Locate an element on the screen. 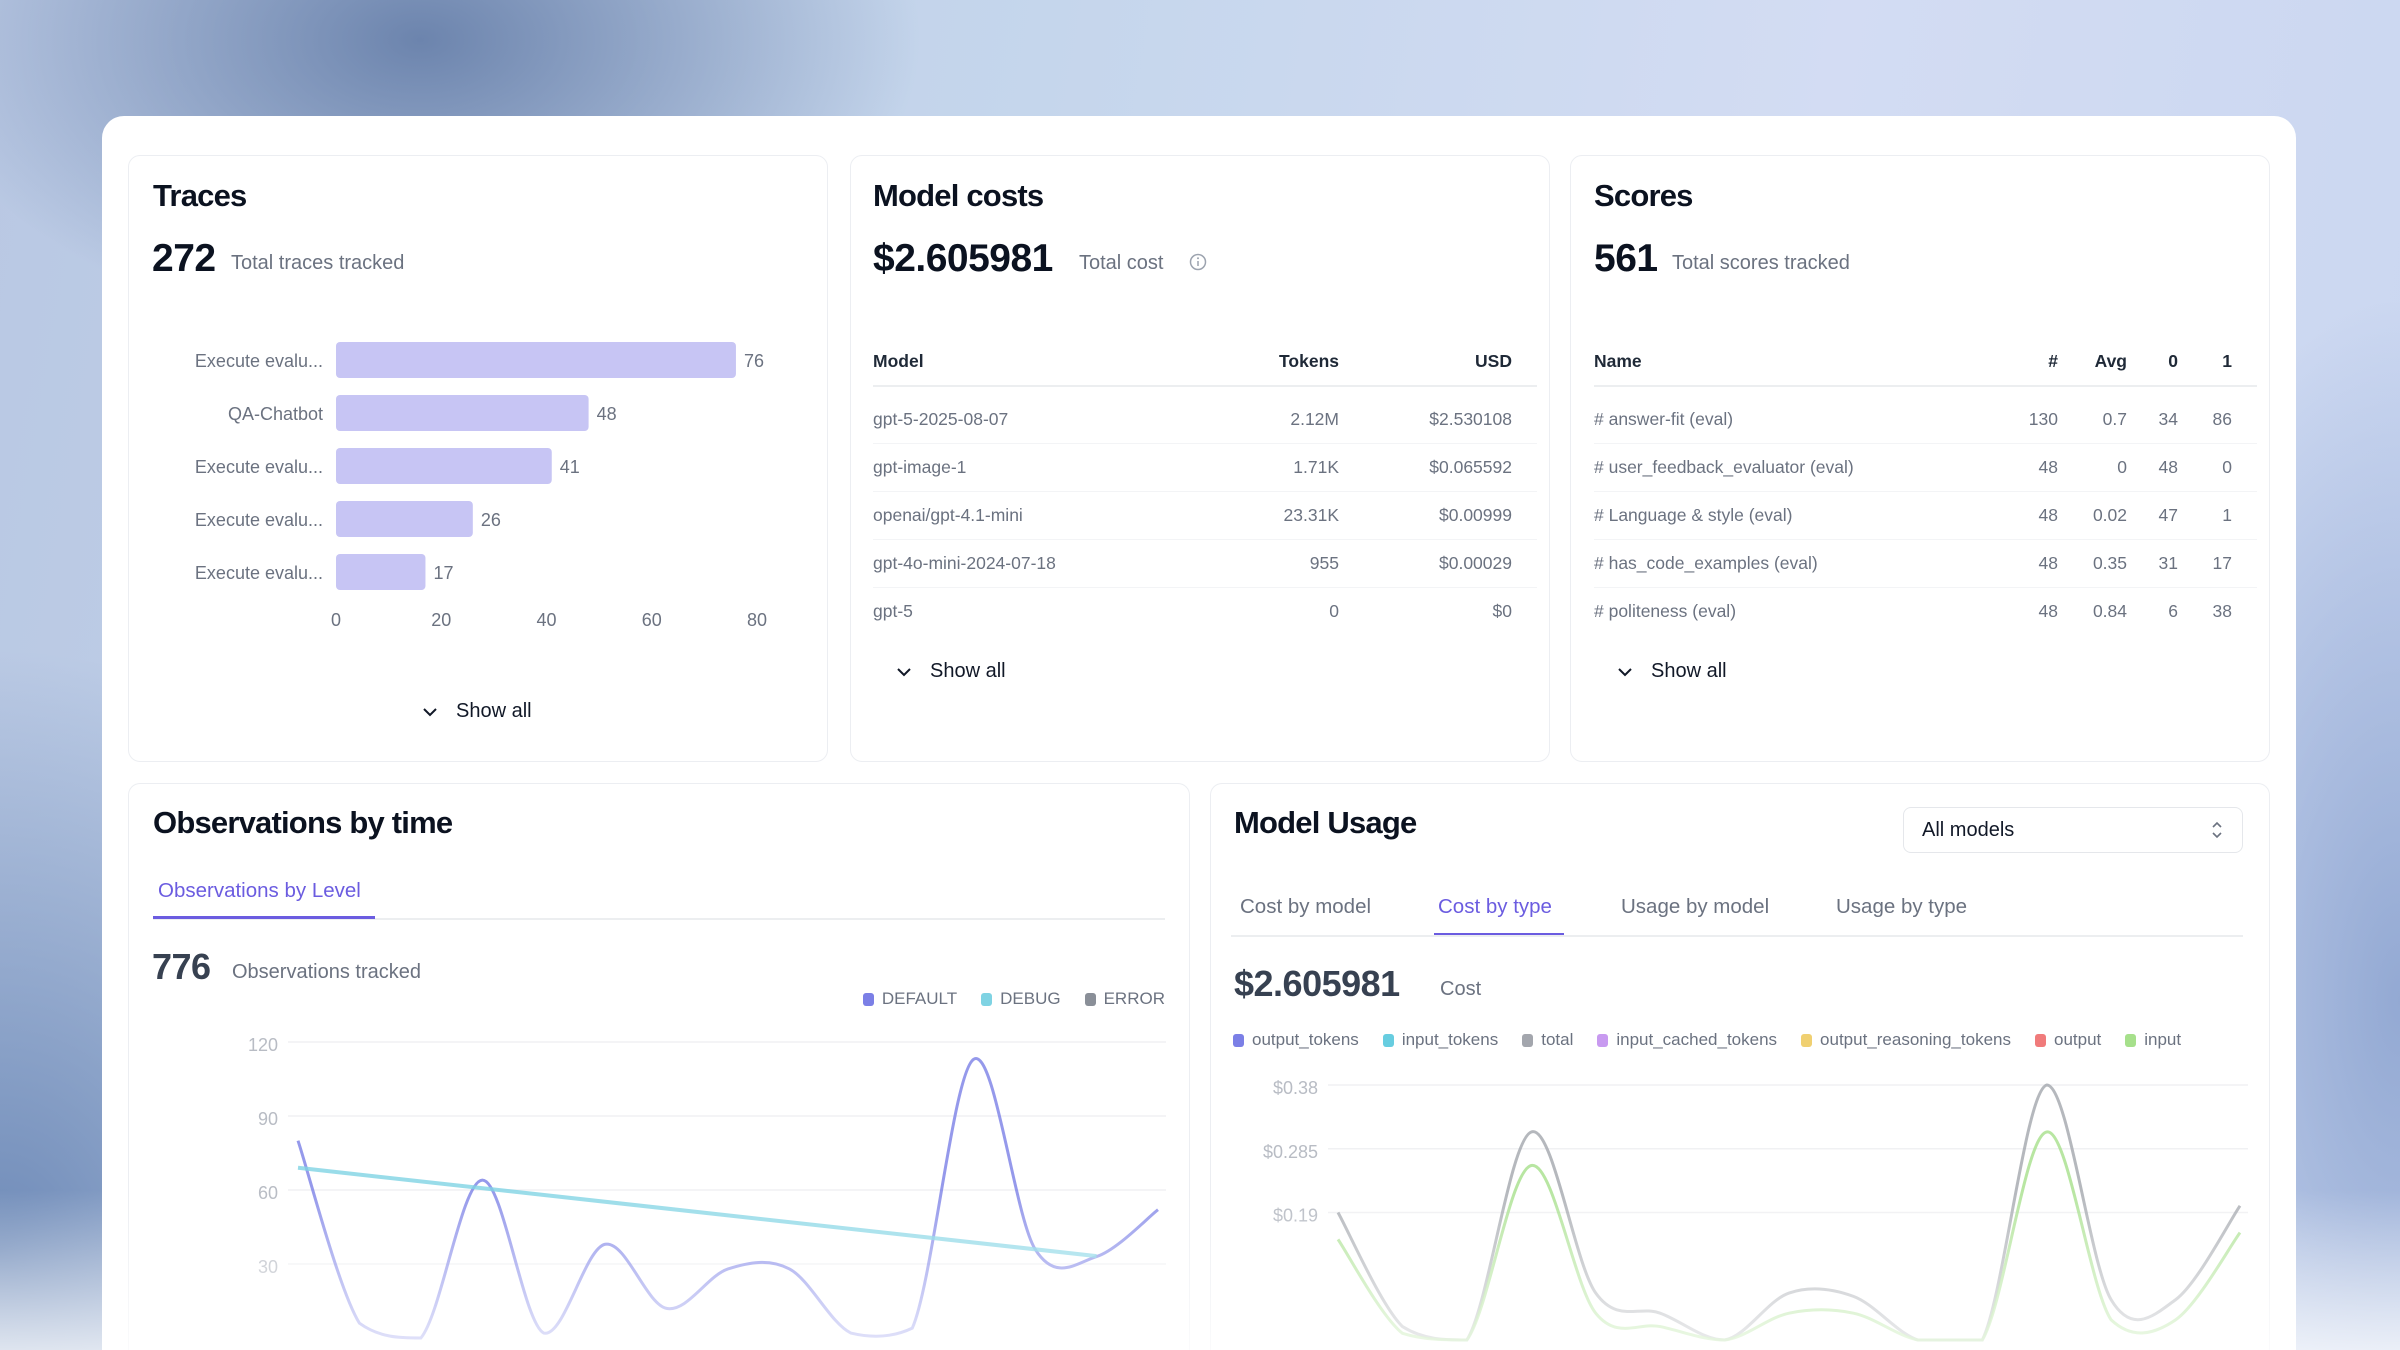 The image size is (2400, 1350). tab-usage-by-model: Usage by model is located at coordinates (1695, 906).